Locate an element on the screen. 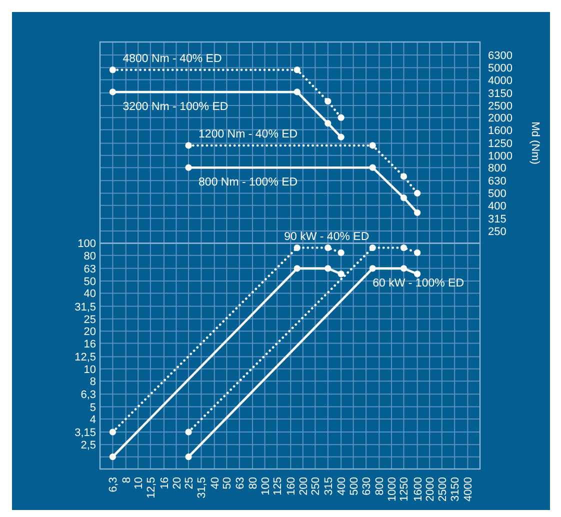  y-tick-label: 630 is located at coordinates (497, 182).